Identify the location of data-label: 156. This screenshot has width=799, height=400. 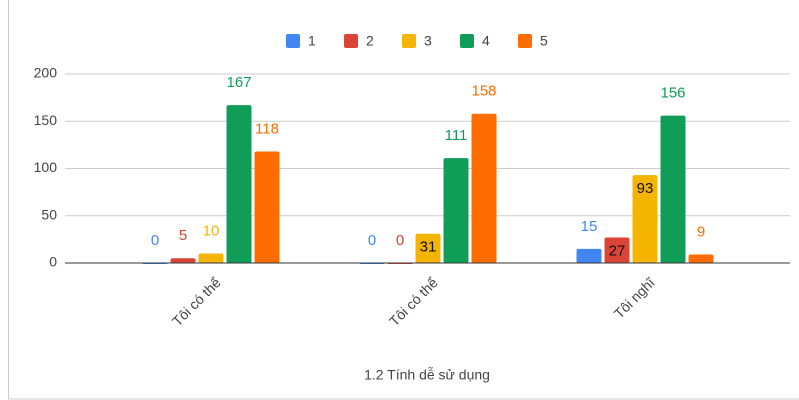
(672, 93).